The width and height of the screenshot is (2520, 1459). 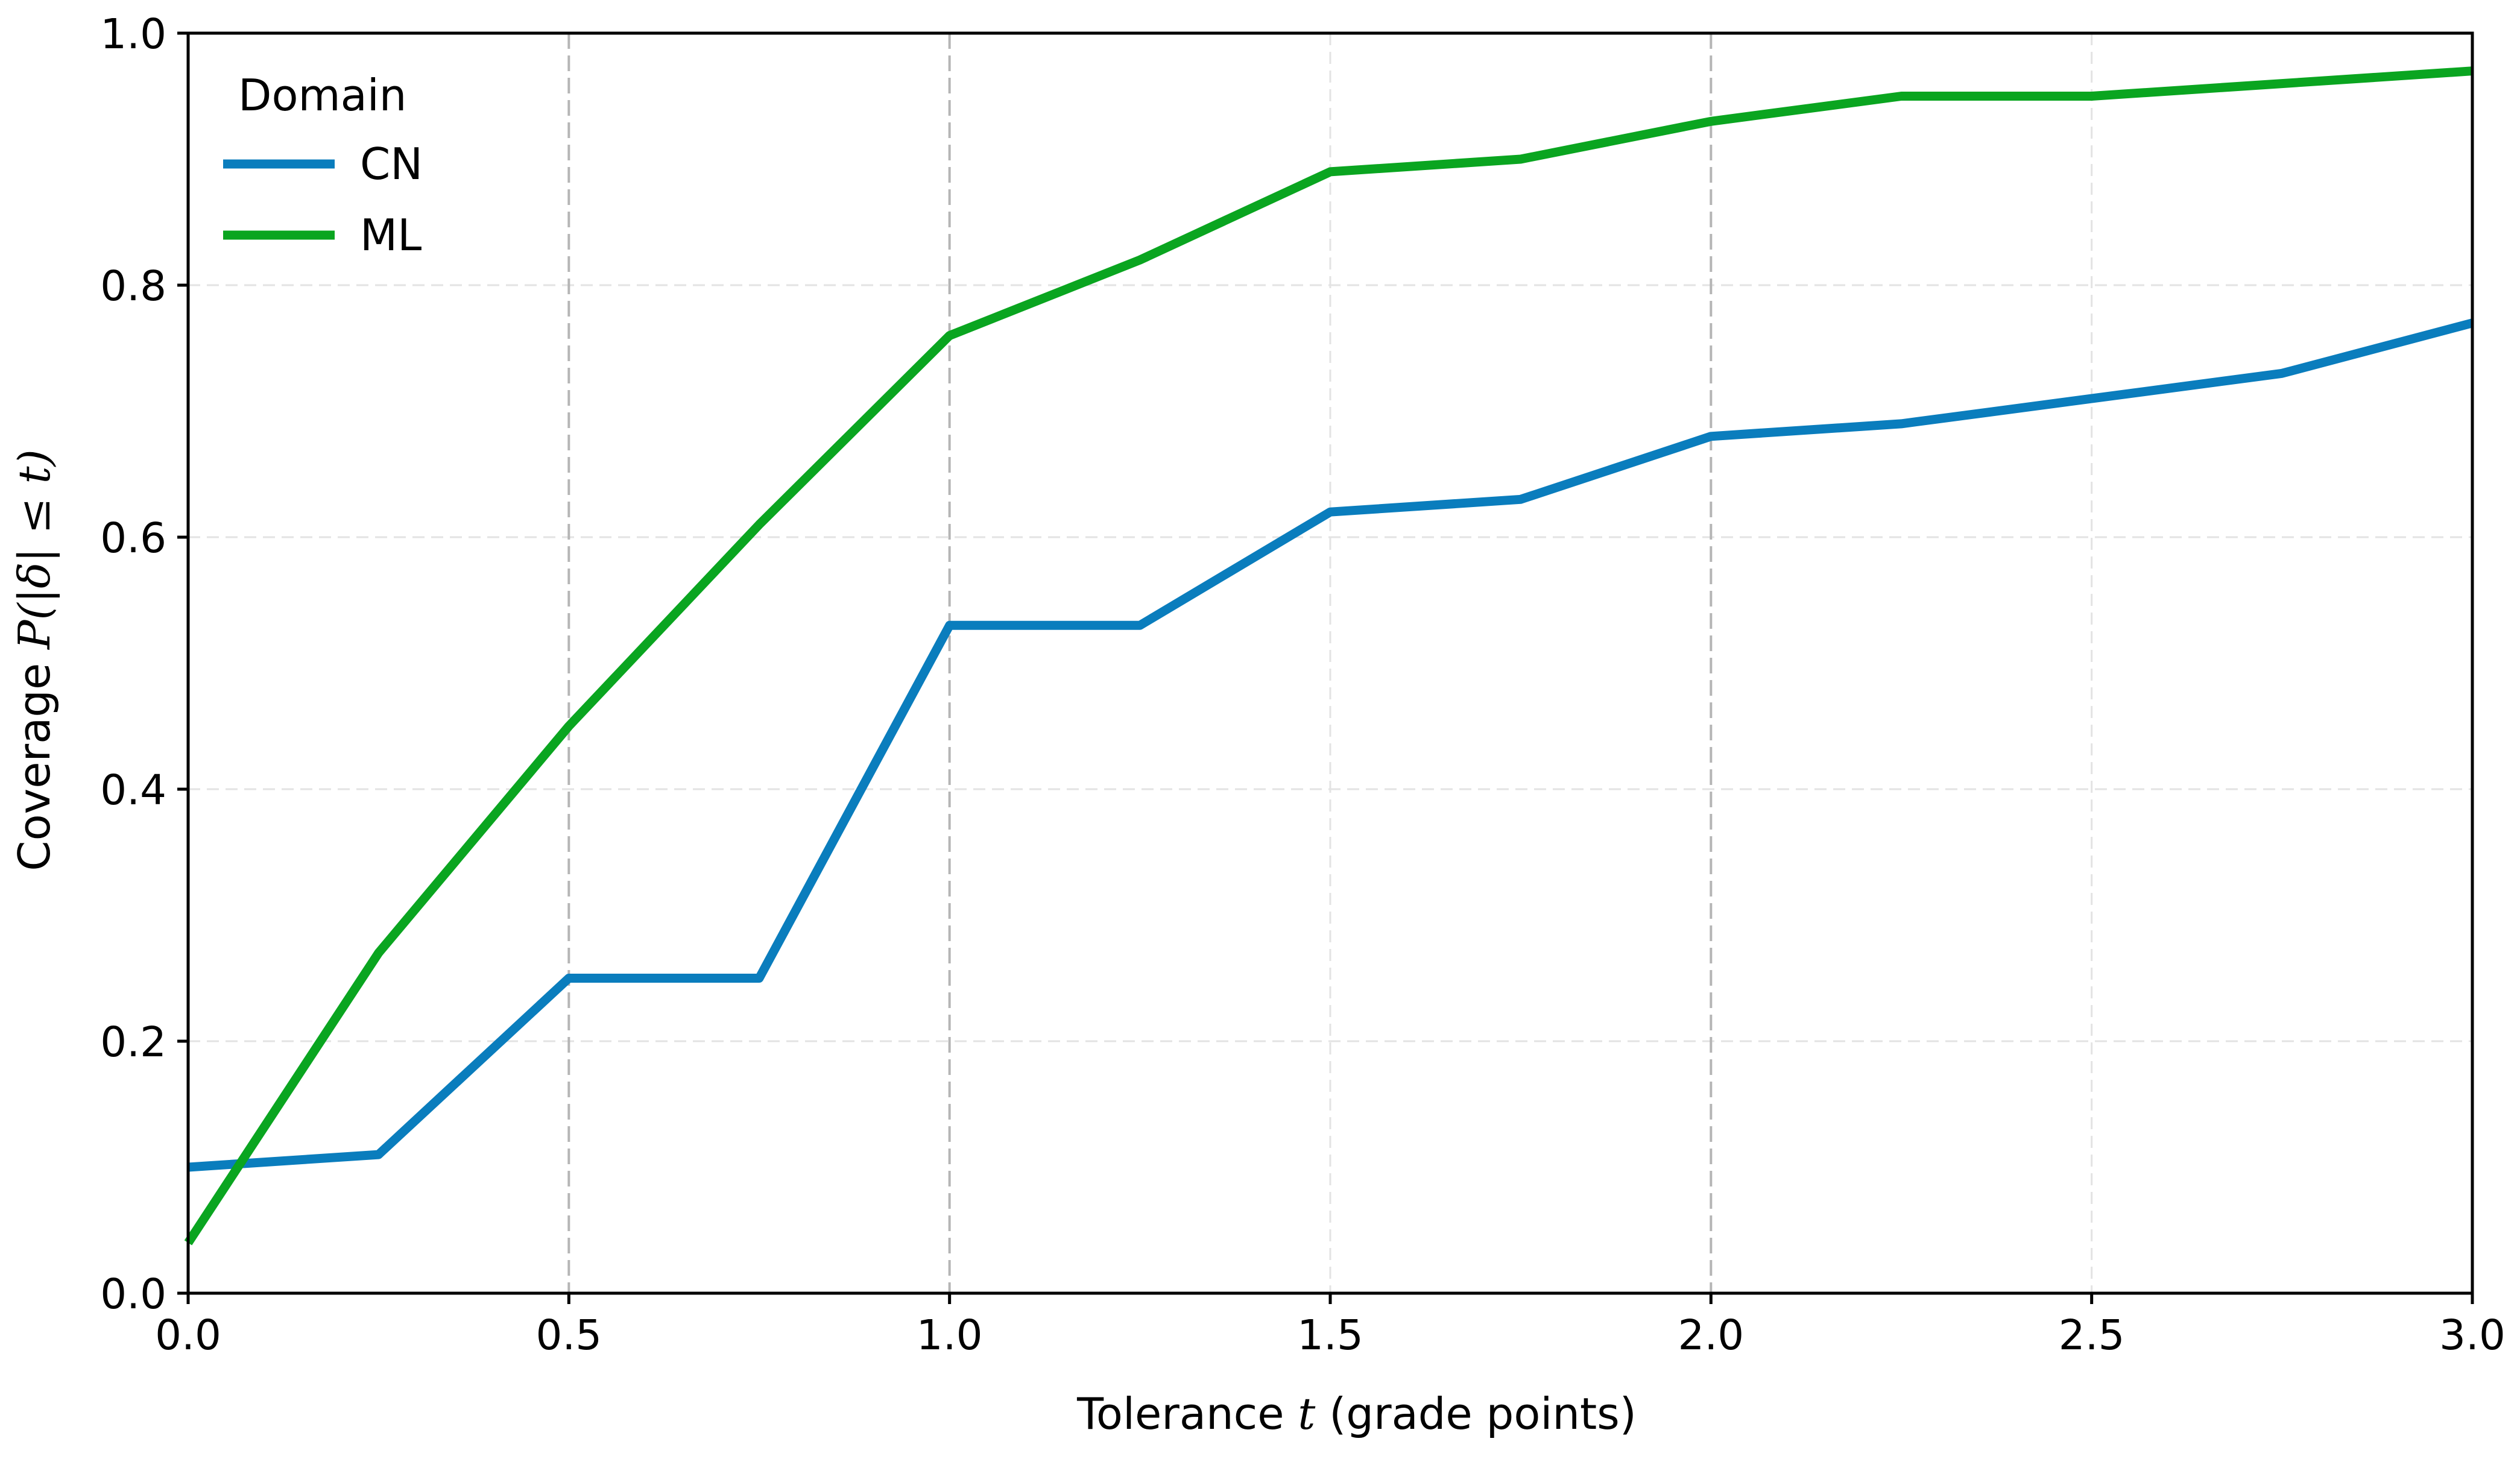 I want to click on legend-label-cn: CN, so click(x=391, y=164).